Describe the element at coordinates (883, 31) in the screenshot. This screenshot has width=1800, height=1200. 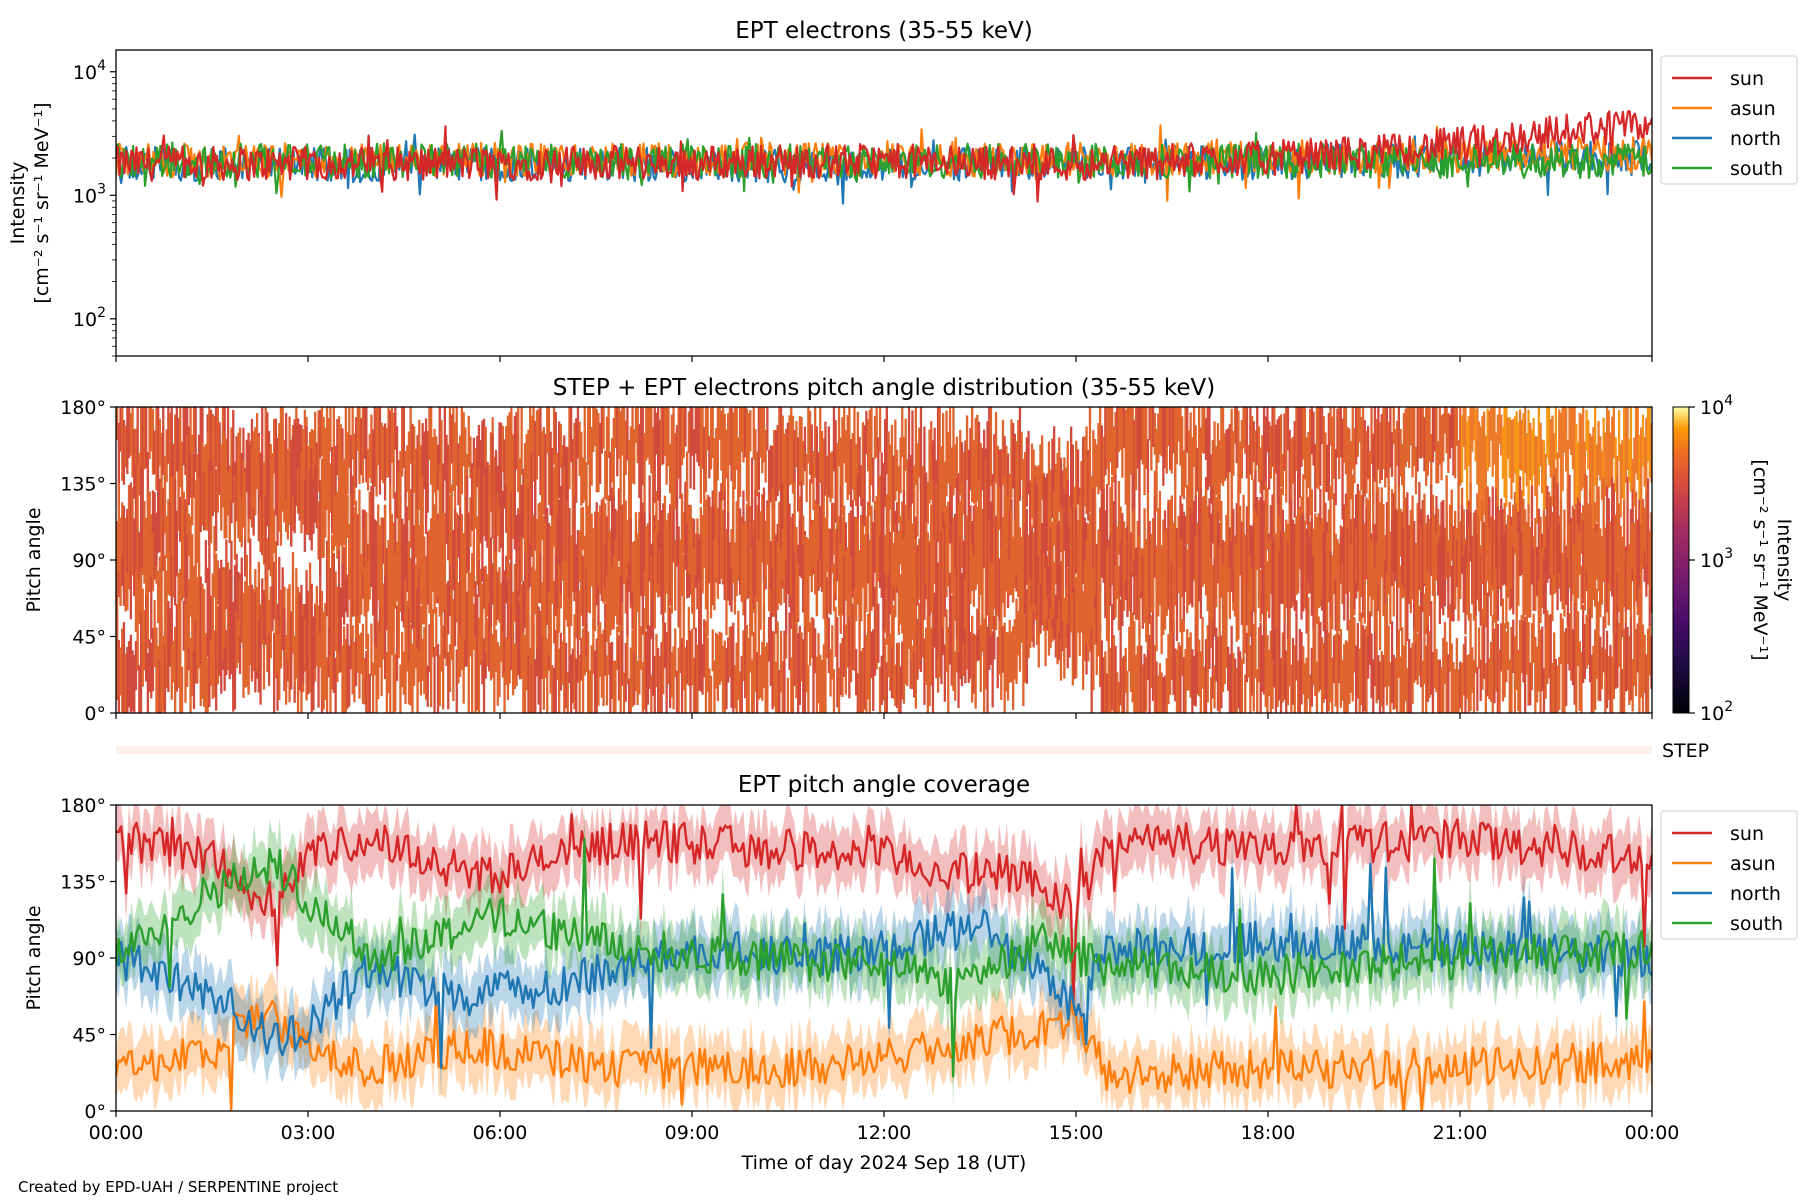
I see `intensity-panel-title: EPT electrons (35-55 keV)` at that location.